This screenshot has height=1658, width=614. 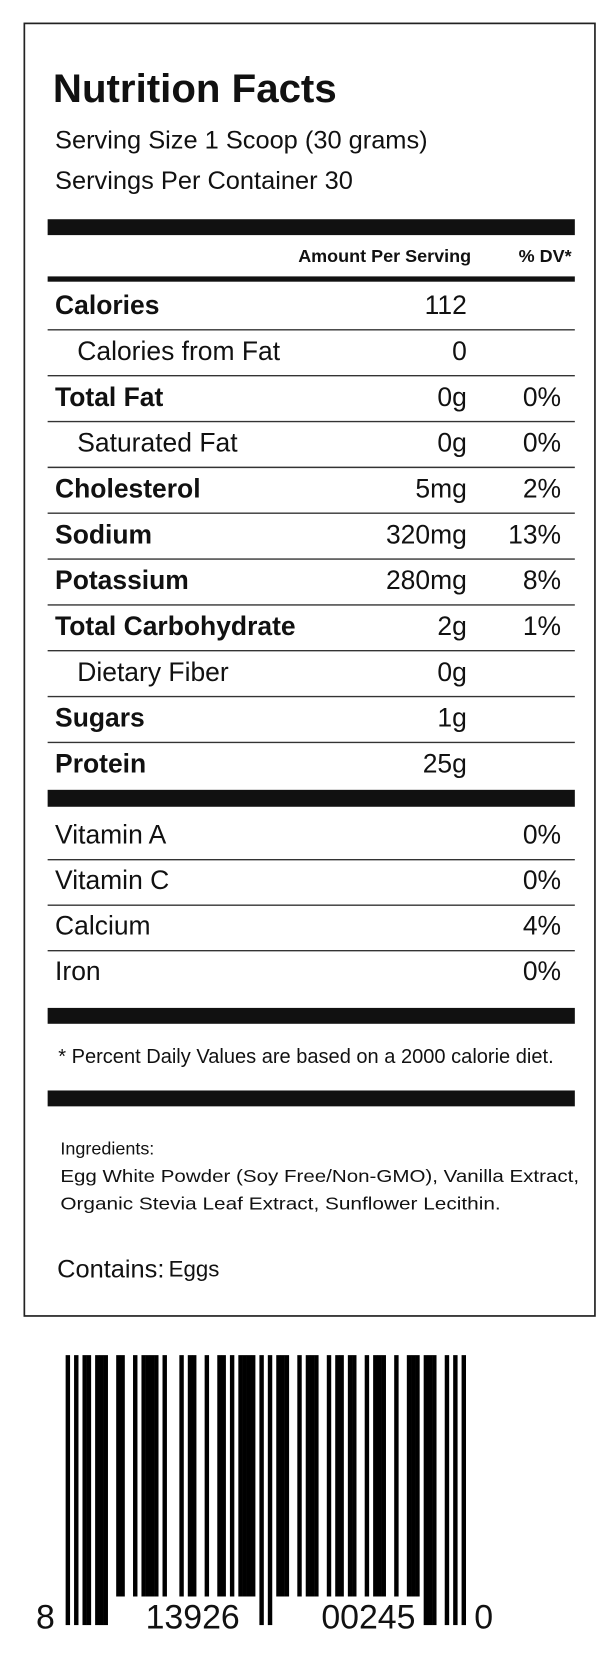 What do you see at coordinates (483, 1618) in the screenshot?
I see `barcode-digit: 0` at bounding box center [483, 1618].